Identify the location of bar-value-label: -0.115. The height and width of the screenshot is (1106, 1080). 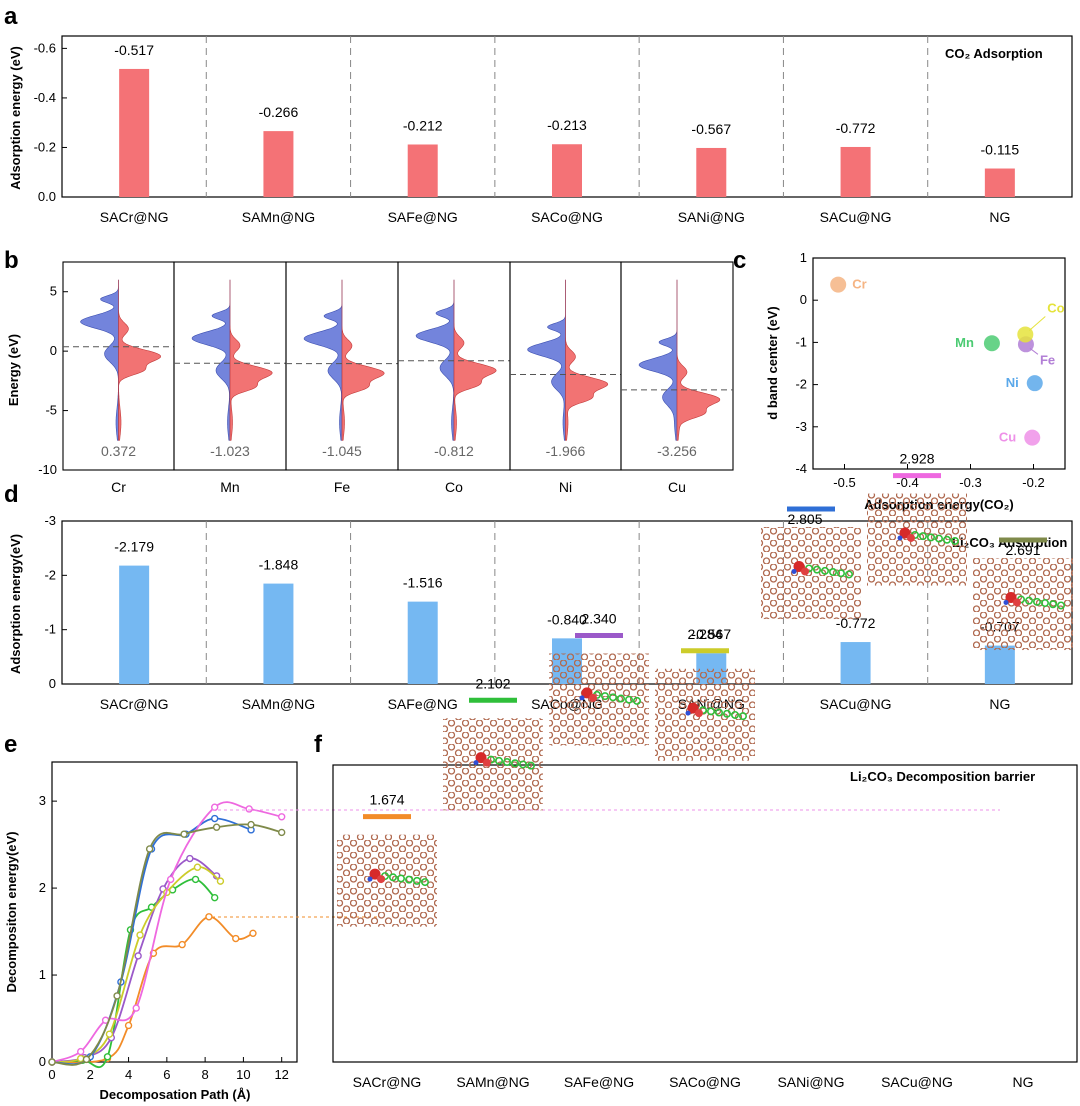
(1000, 150).